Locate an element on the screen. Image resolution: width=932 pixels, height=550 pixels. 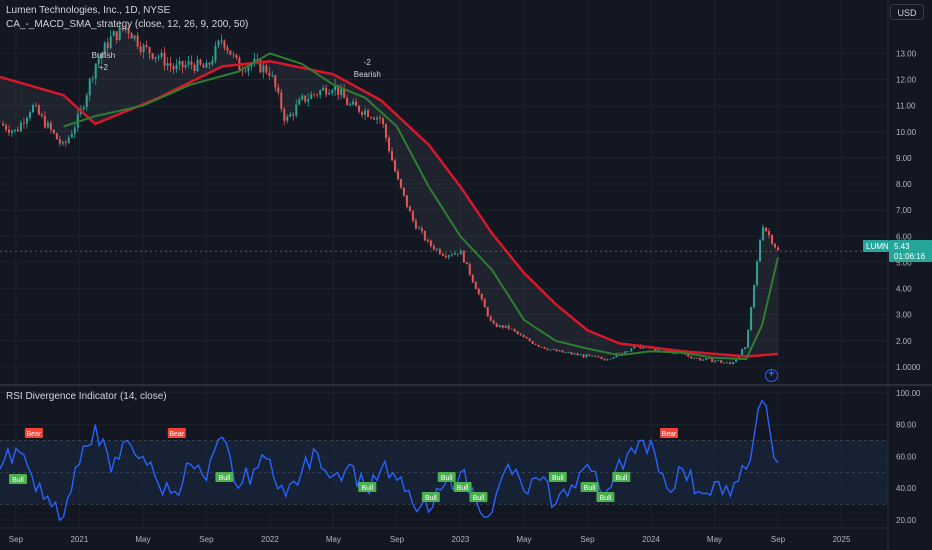
rsi-axis: 100.00 80.00 60.00 40.00 20.00 is located at coordinates (908, 457).